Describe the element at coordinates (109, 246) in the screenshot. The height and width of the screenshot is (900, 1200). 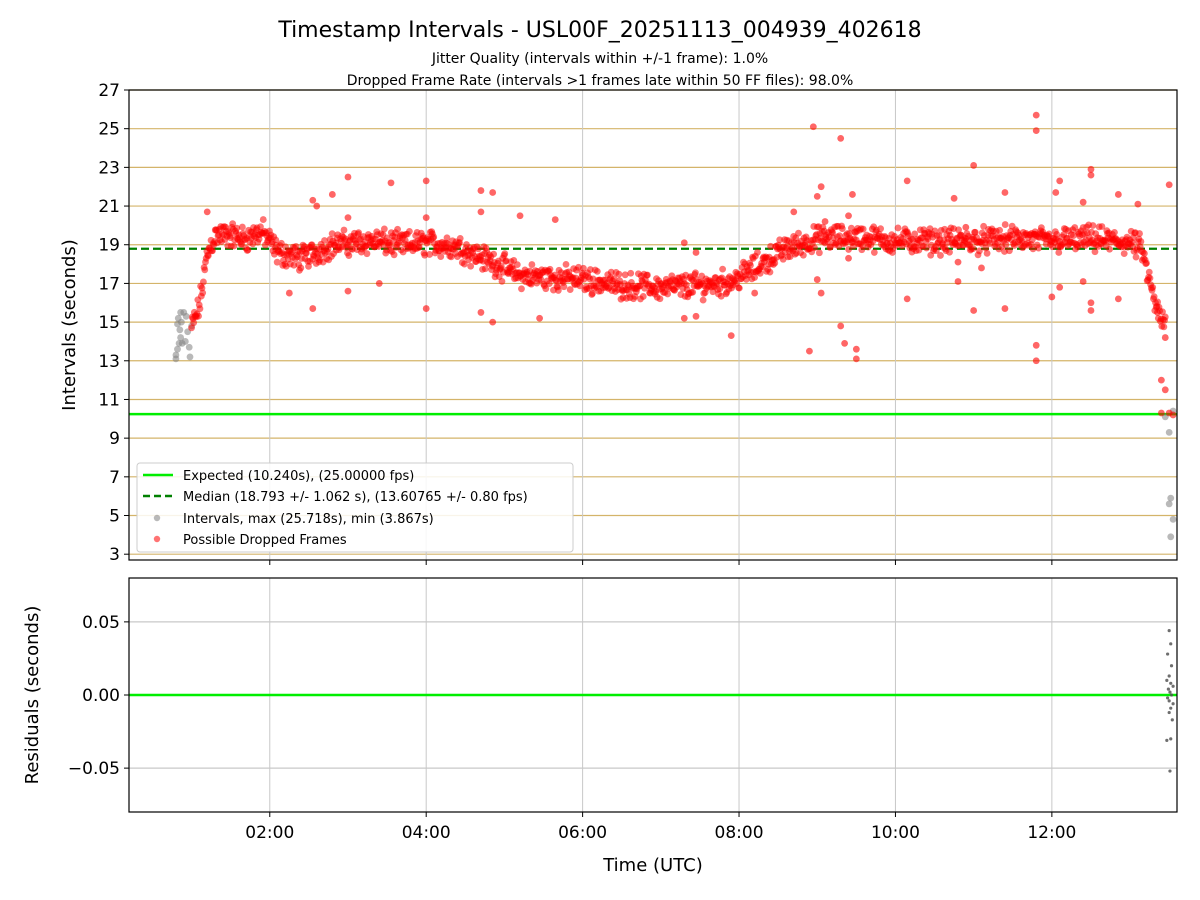
I see `y-tick-label: 19` at that location.